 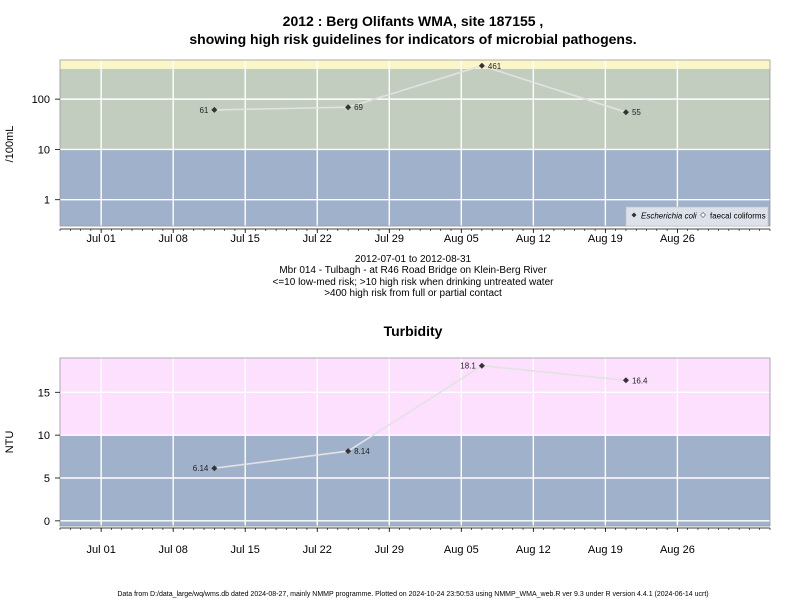 I want to click on chart2-y-axis-label: NTU, so click(x=10, y=442).